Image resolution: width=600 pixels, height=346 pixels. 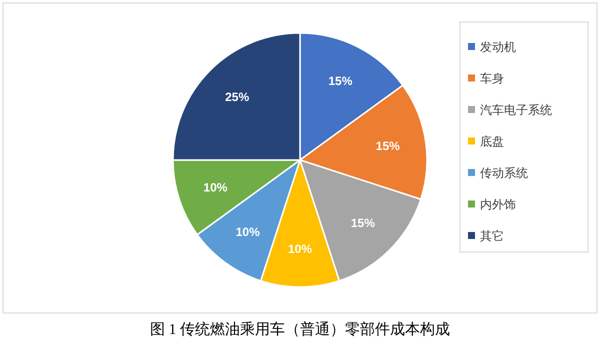 What do you see at coordinates (492, 236) in the screenshot?
I see `legend-label: 其它` at bounding box center [492, 236].